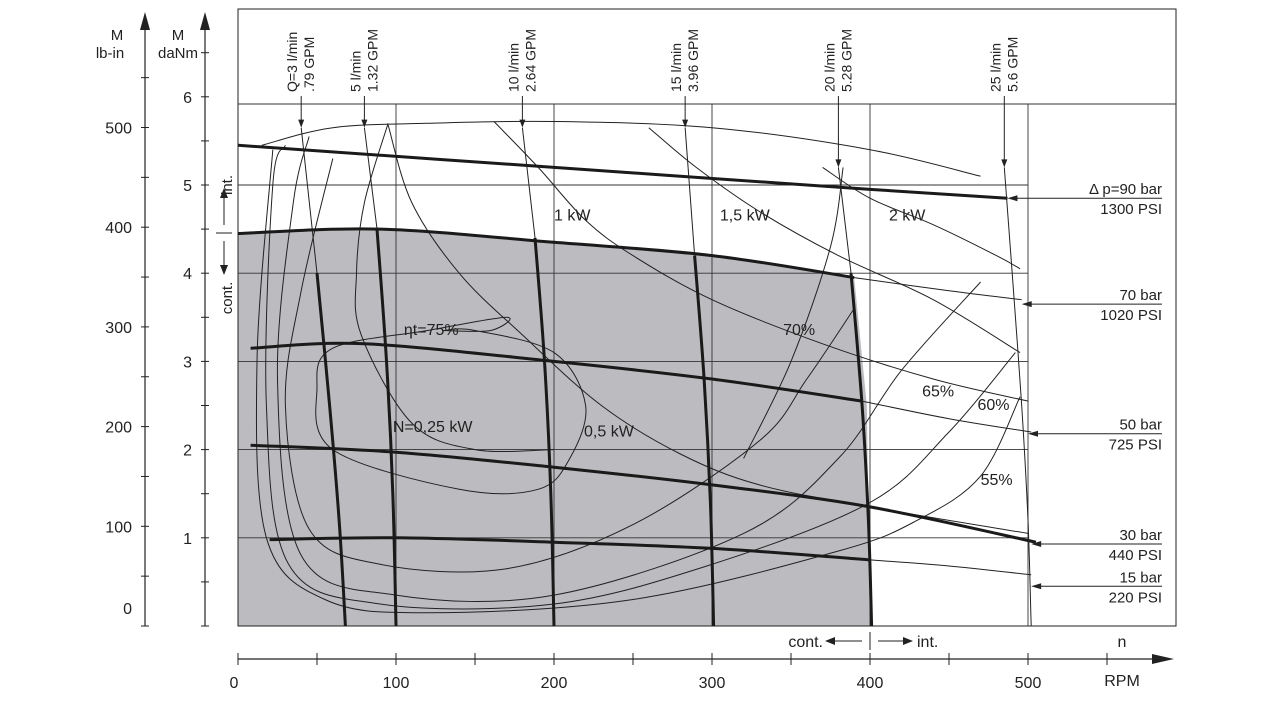  What do you see at coordinates (513, 67) in the screenshot?
I see `flow-label-lpm: 10 l/min` at bounding box center [513, 67].